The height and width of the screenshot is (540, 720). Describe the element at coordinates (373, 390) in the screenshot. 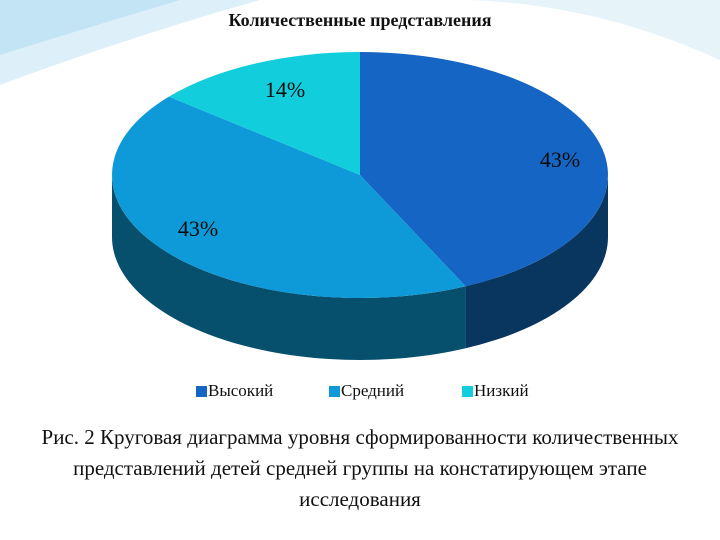

I see `legend-label-medium: Средний` at that location.